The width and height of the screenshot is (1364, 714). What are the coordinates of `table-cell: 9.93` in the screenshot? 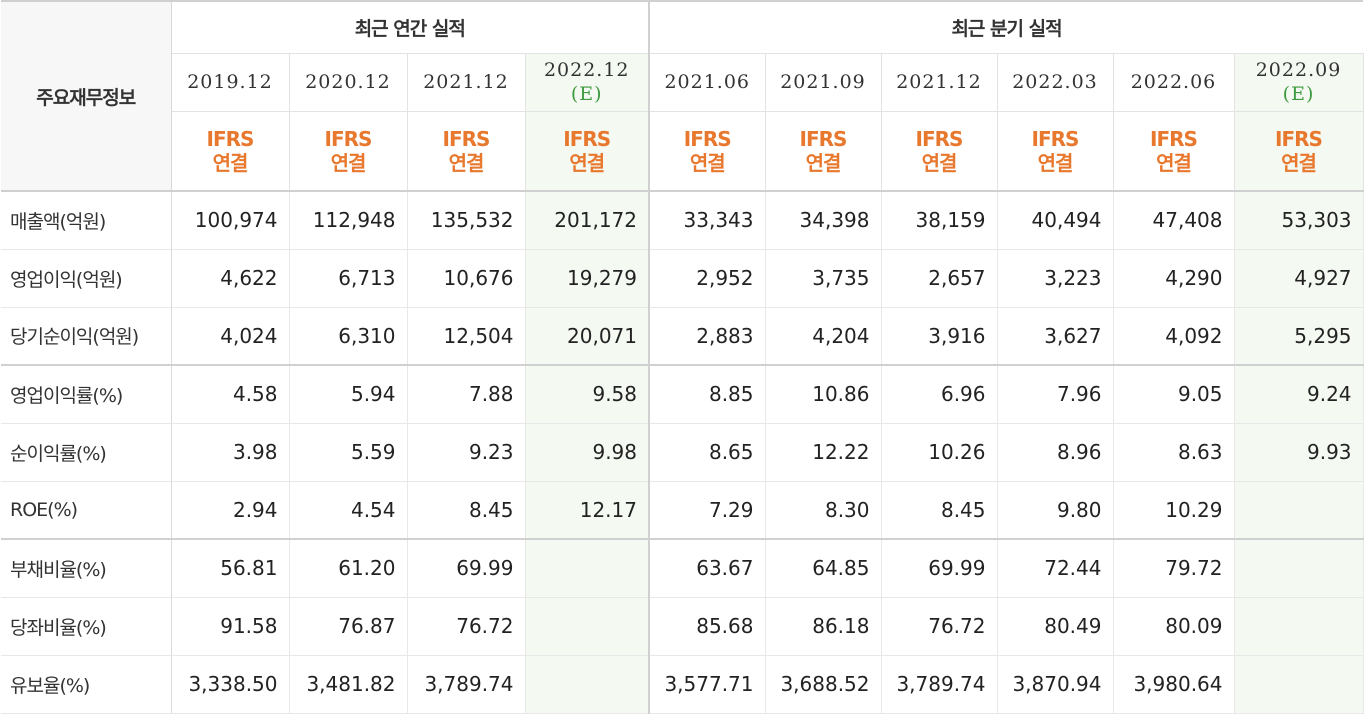 It's located at (1299, 452).